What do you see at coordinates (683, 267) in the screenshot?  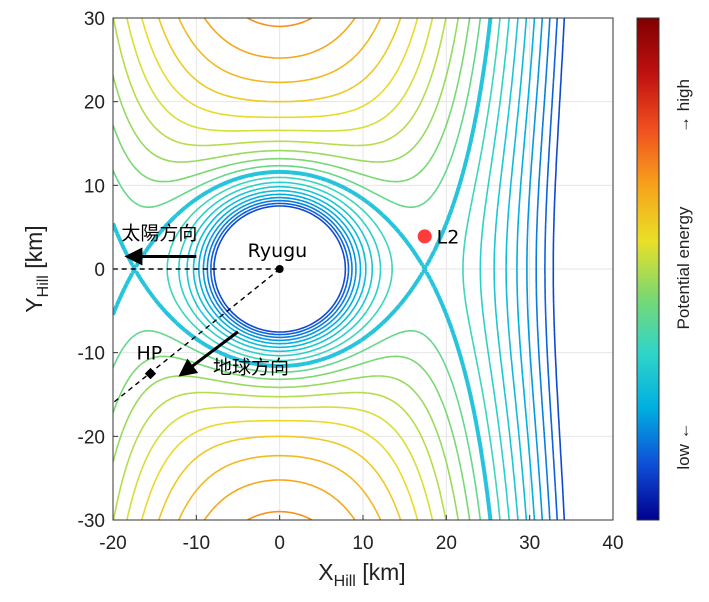 I see `colorbar-middle-label: Potential energy` at bounding box center [683, 267].